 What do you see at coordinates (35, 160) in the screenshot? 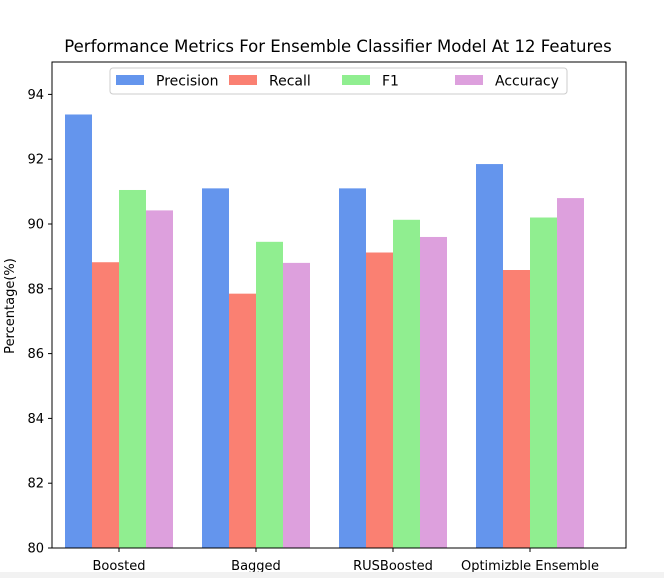
I see `y-tick-label: 92` at bounding box center [35, 160].